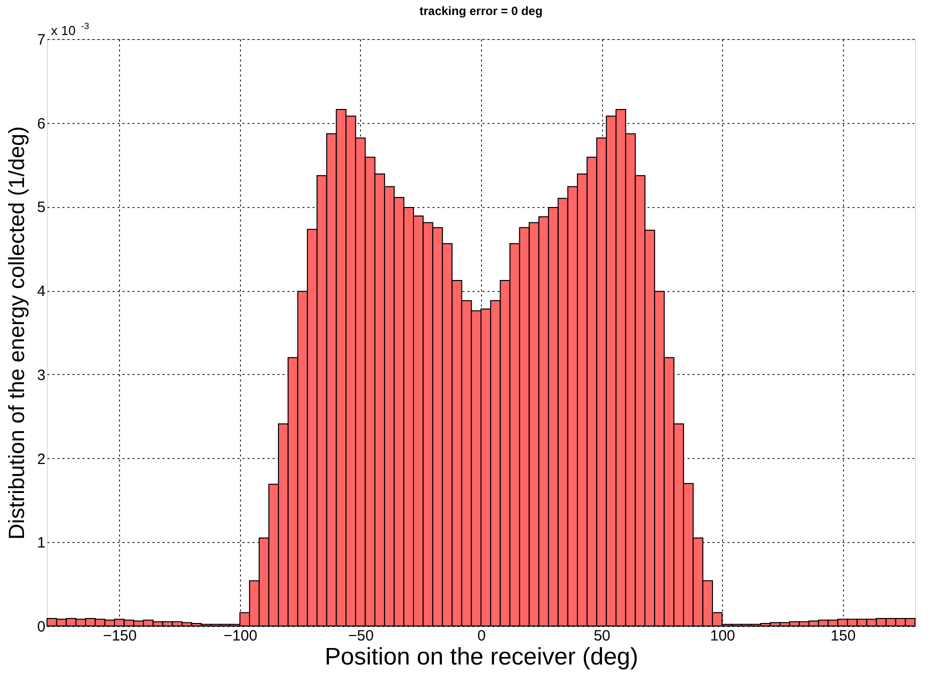 This screenshot has width=928, height=674. What do you see at coordinates (481, 657) in the screenshot?
I see `x-axis-title: Position on the receiver (deg)` at bounding box center [481, 657].